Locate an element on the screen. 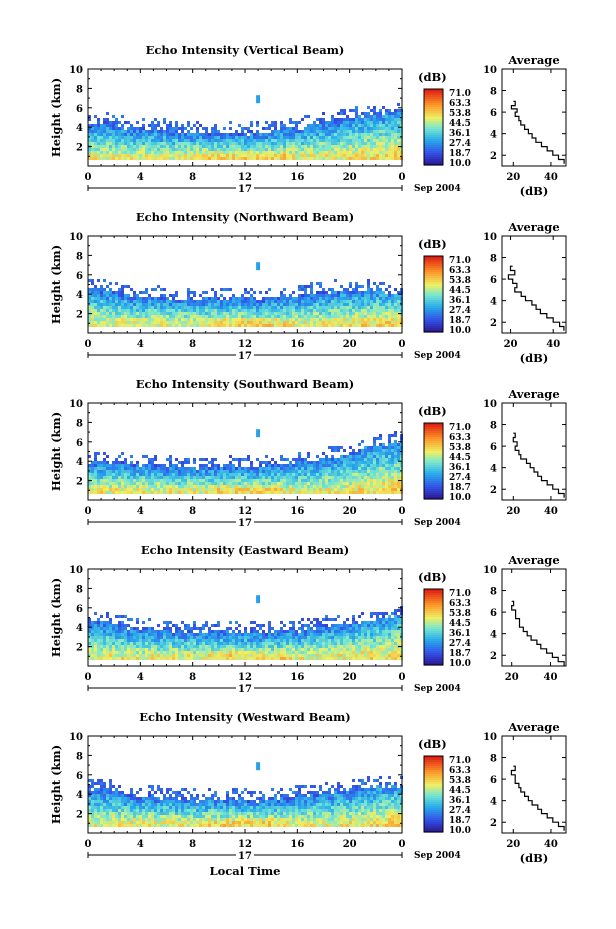 The image size is (616, 929). x-tick-label: 12 is located at coordinates (245, 344).